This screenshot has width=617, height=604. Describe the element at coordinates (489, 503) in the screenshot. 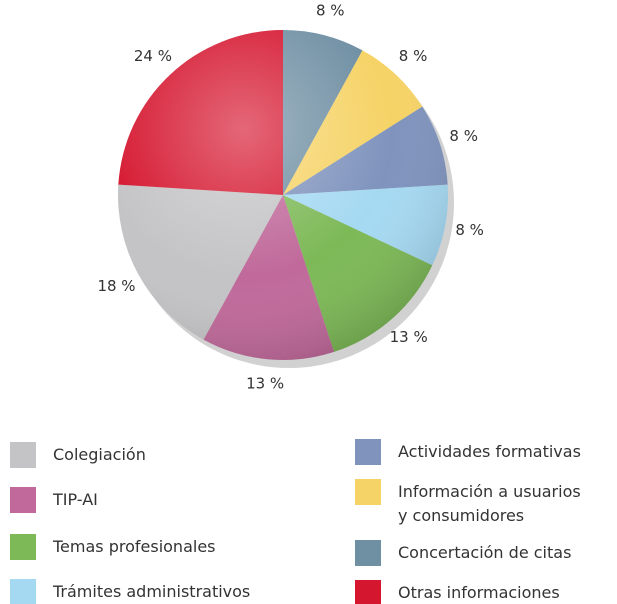

I see `legend-label: Información a usuarios y consumidores` at that location.